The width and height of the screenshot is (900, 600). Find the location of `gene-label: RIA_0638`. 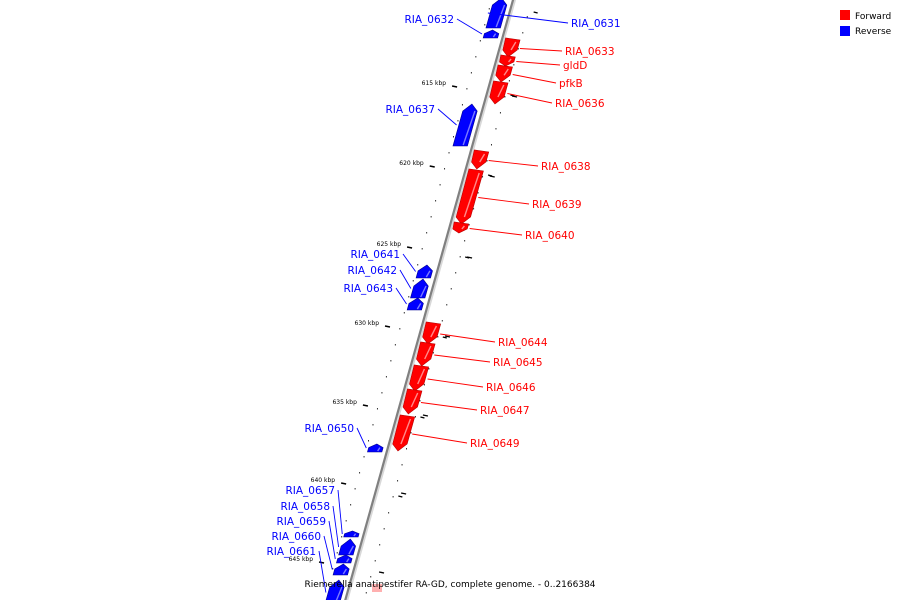

gene-label: RIA_0638 is located at coordinates (566, 167).